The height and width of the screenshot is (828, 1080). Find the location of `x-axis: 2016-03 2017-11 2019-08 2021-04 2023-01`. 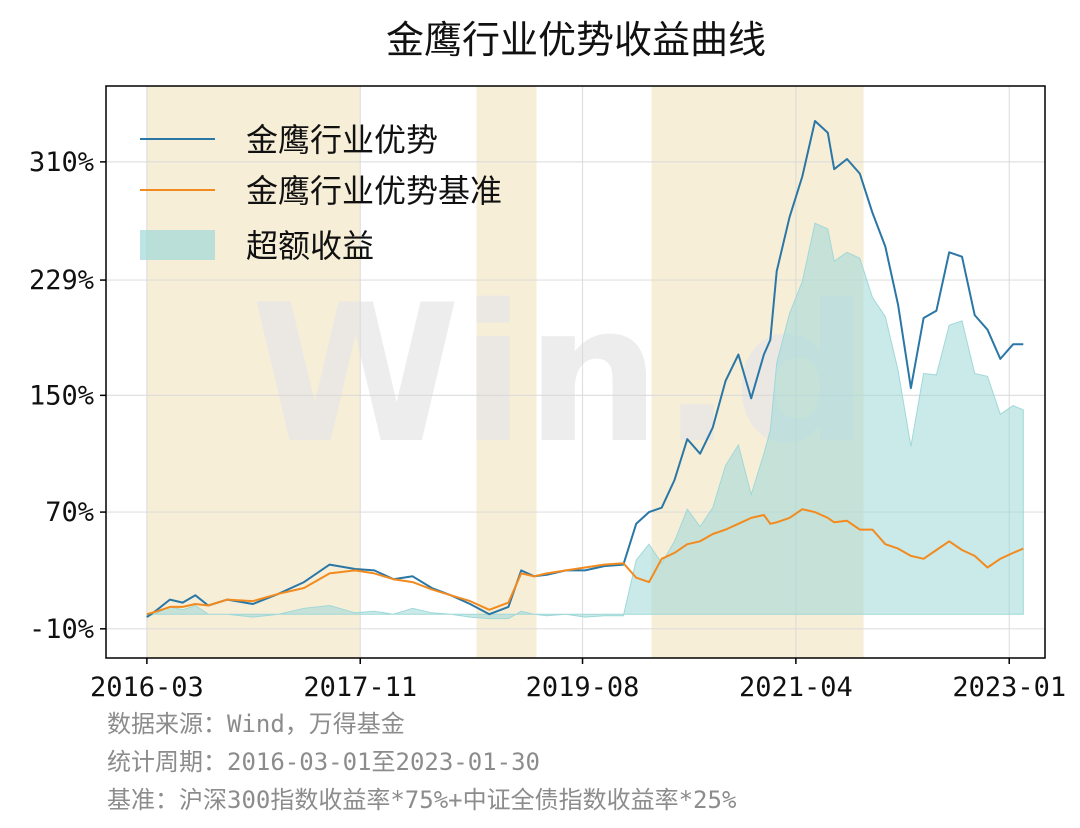

x-axis: 2016-03 2017-11 2019-08 2021-04 2023-01 is located at coordinates (578, 680).